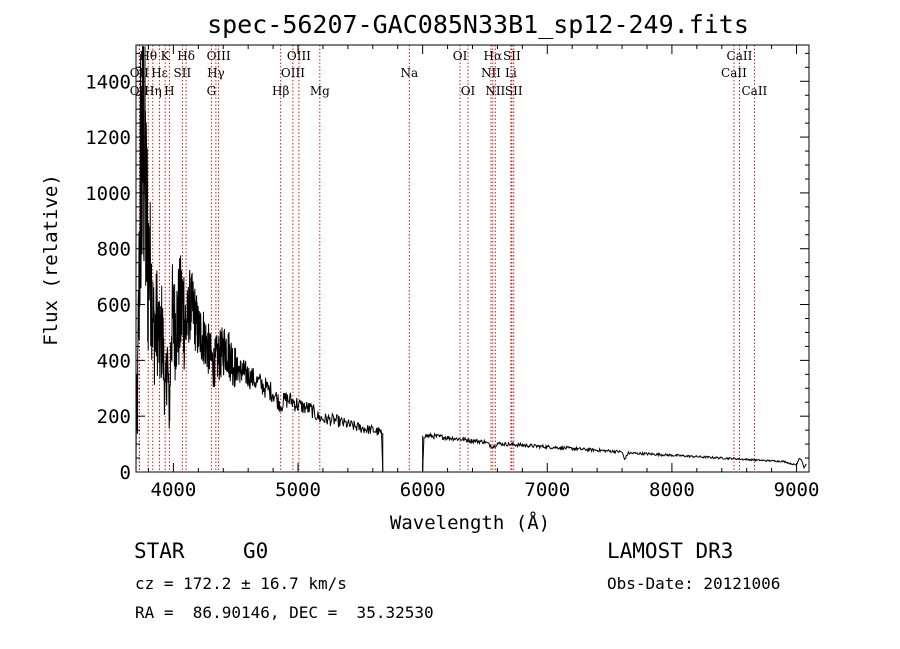  I want to click on line-marker-label: K, so click(166, 56).